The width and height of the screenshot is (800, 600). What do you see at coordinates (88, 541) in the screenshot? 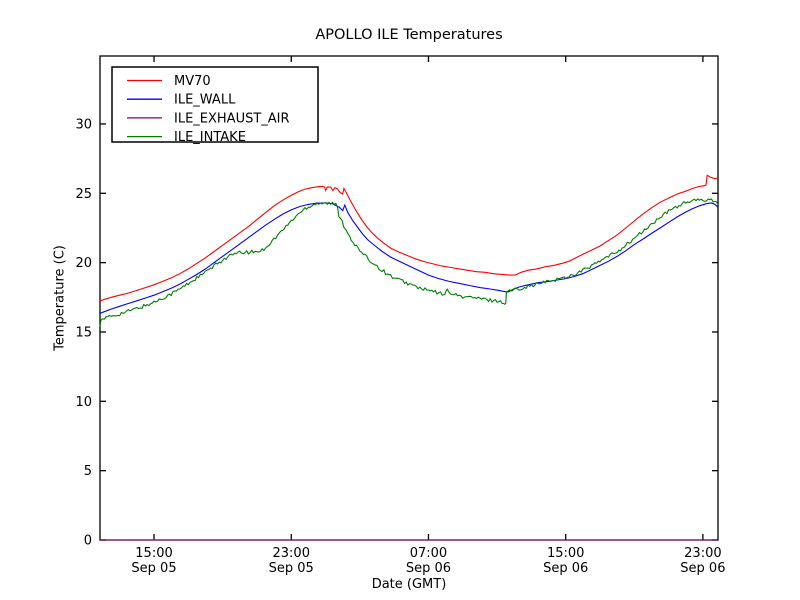
I see `y-tick-label: 0` at bounding box center [88, 541].